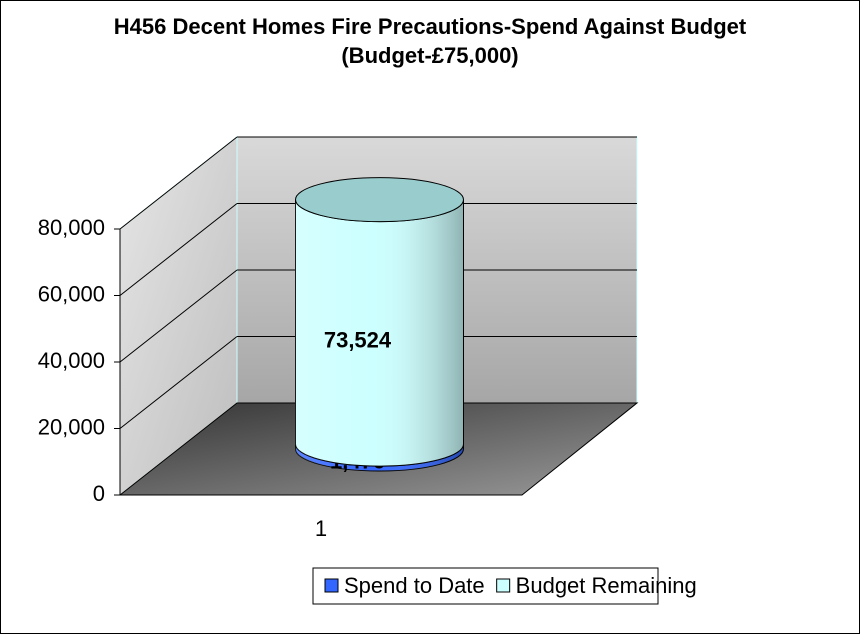 The image size is (861, 635). I want to click on y-tick-label: 80,000, so click(71, 227).